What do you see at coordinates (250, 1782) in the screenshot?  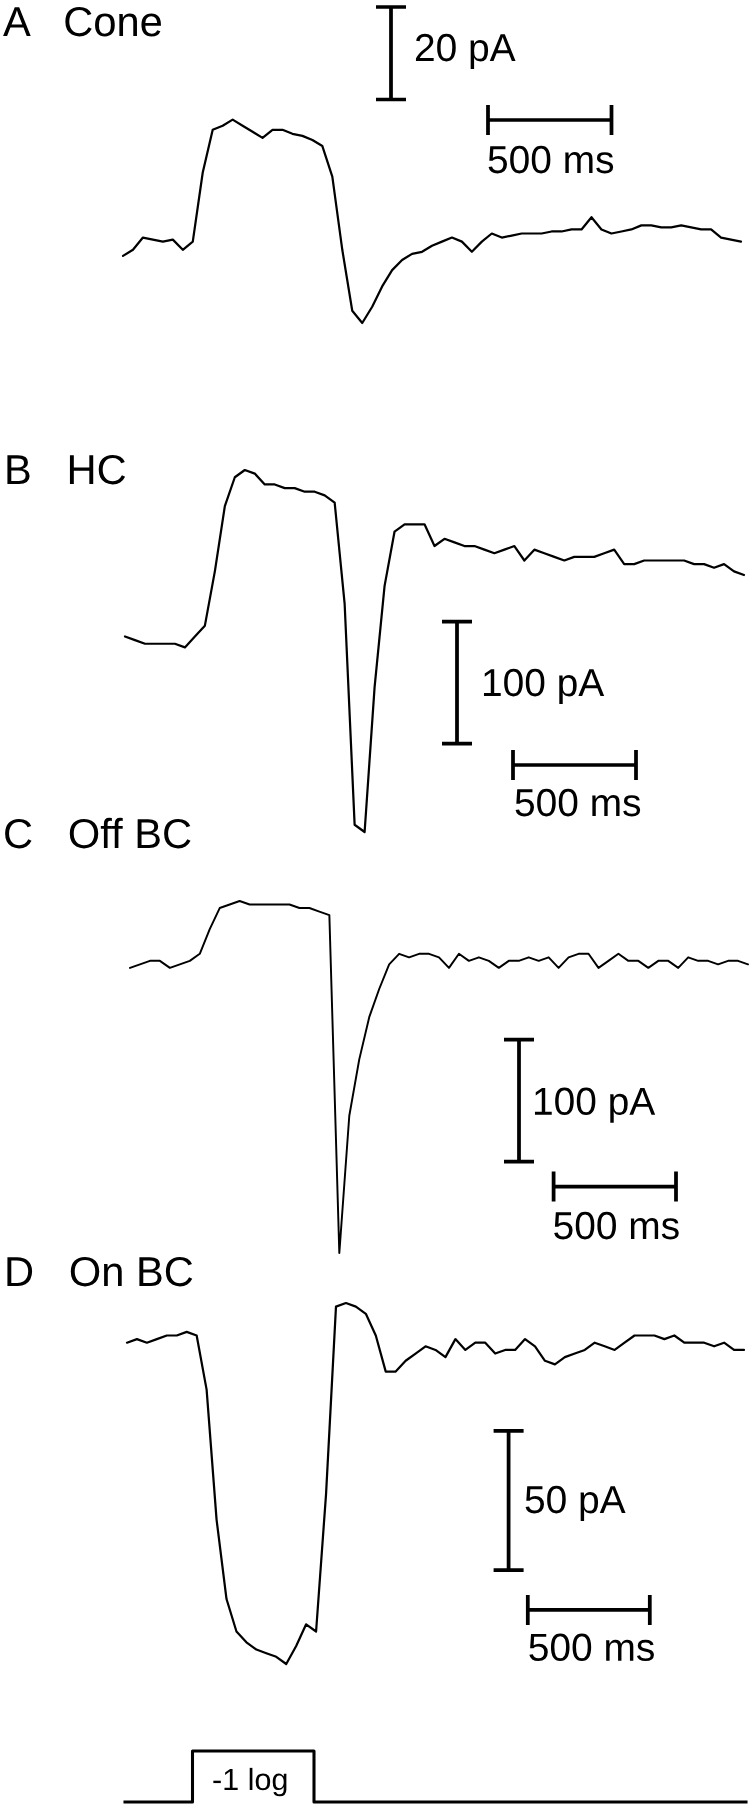 I see `annotation: -1 log` at bounding box center [250, 1782].